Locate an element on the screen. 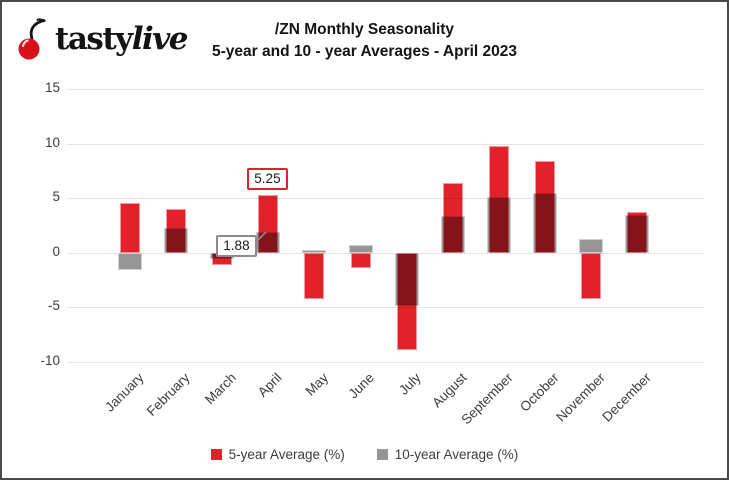  y-axis-label: 15 is located at coordinates (52, 87).